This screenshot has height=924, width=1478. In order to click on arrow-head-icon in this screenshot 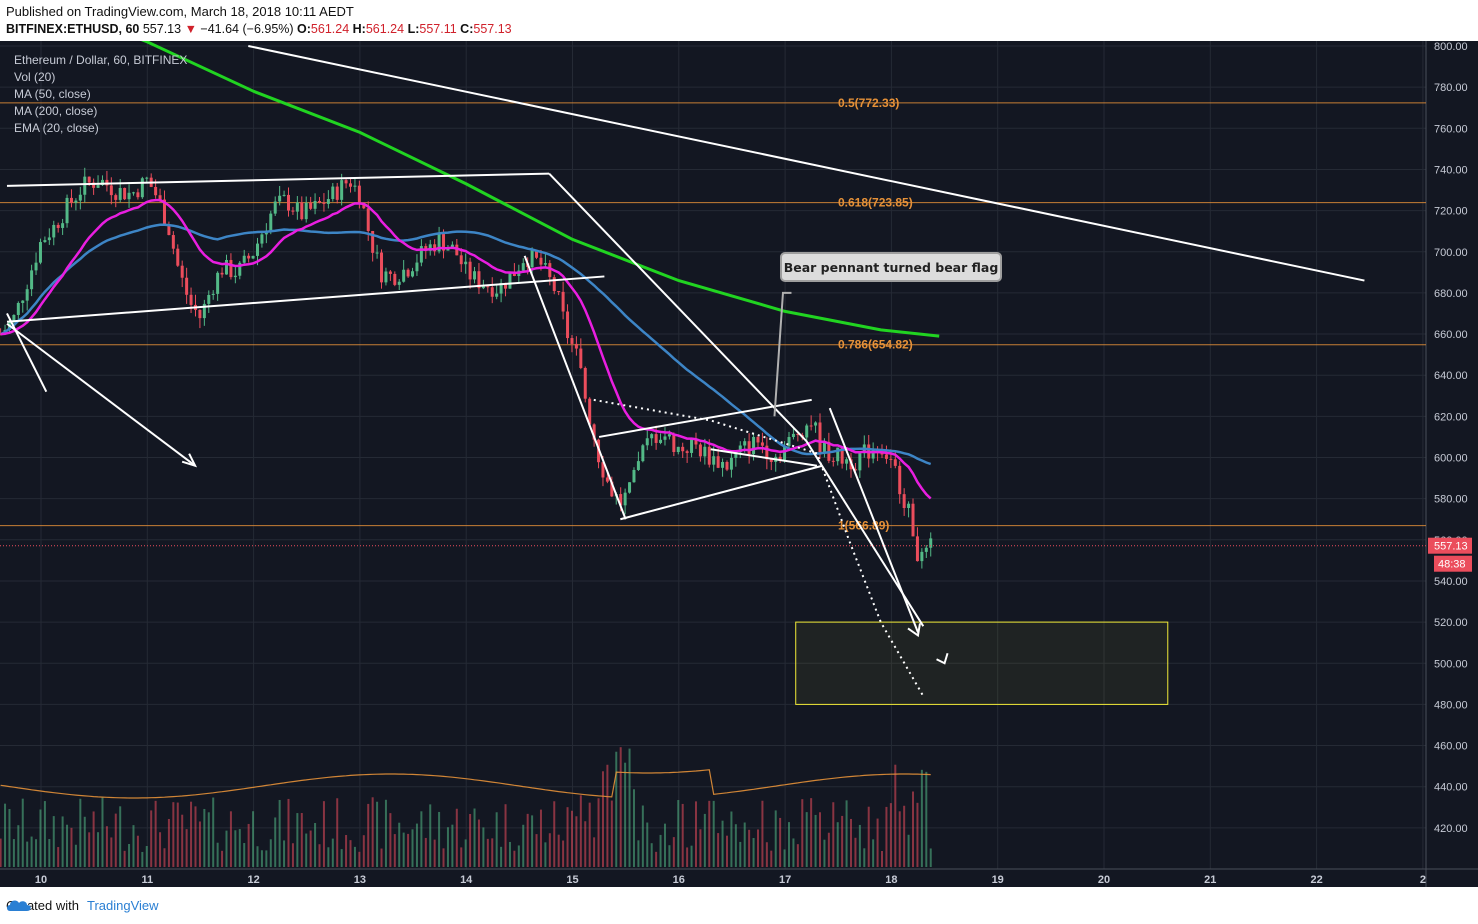, I will do `click(914, 630)`.